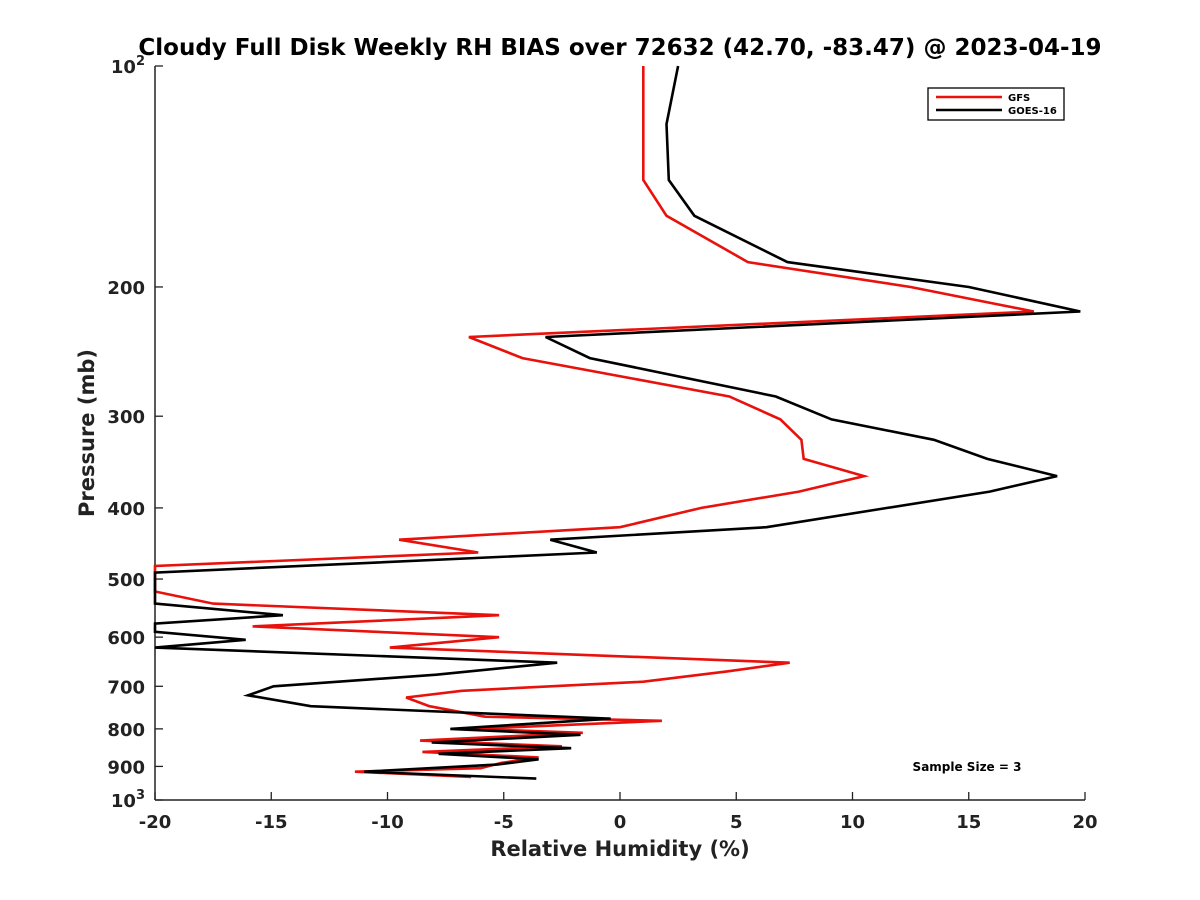  Describe the element at coordinates (126, 580) in the screenshot. I see `y-tick-label: 500` at that location.